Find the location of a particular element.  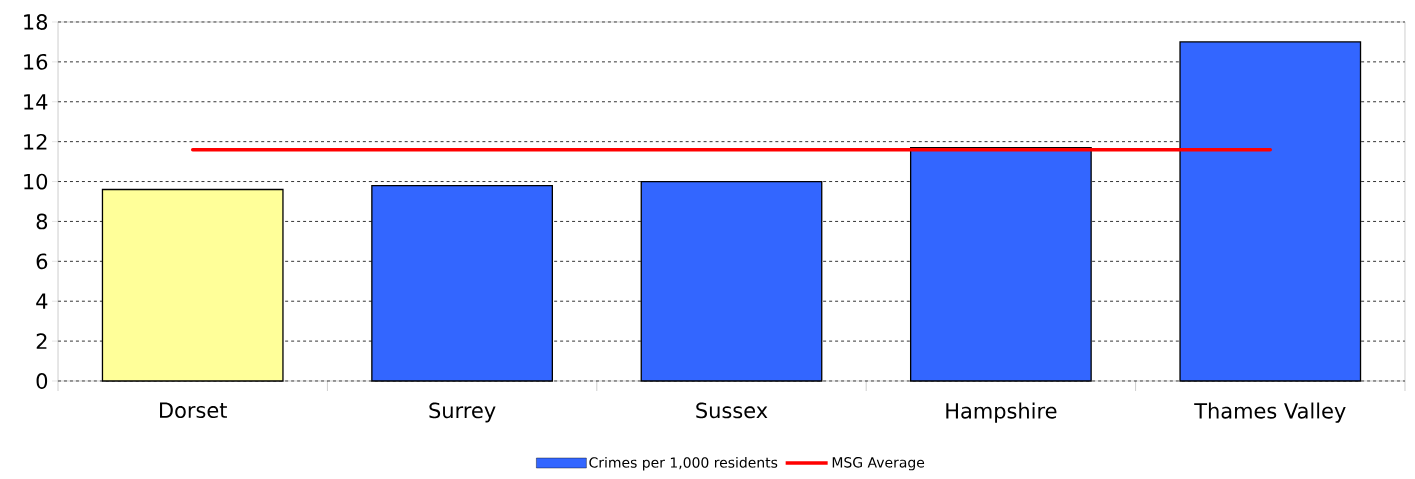

y-tick-label: 6 is located at coordinates (42, 261).